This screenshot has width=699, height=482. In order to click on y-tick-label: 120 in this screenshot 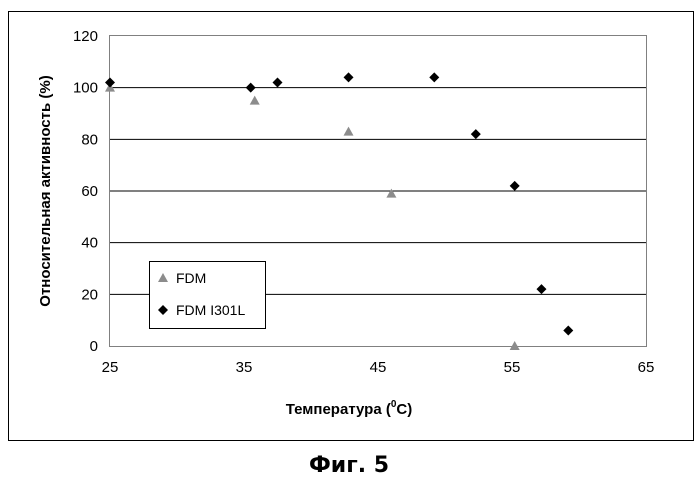, I will do `click(85, 36)`.